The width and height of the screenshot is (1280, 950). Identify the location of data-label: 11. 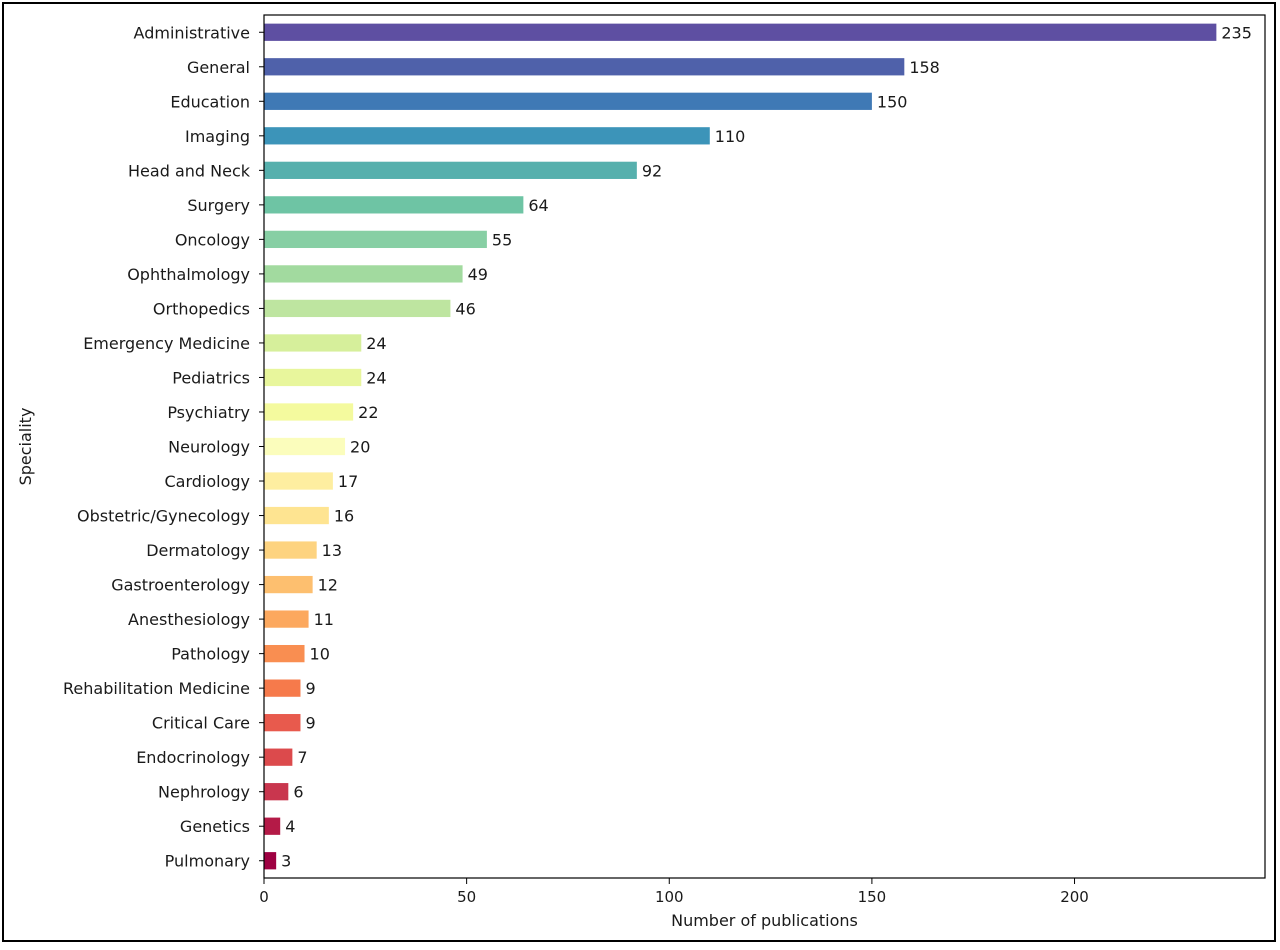
(324, 619).